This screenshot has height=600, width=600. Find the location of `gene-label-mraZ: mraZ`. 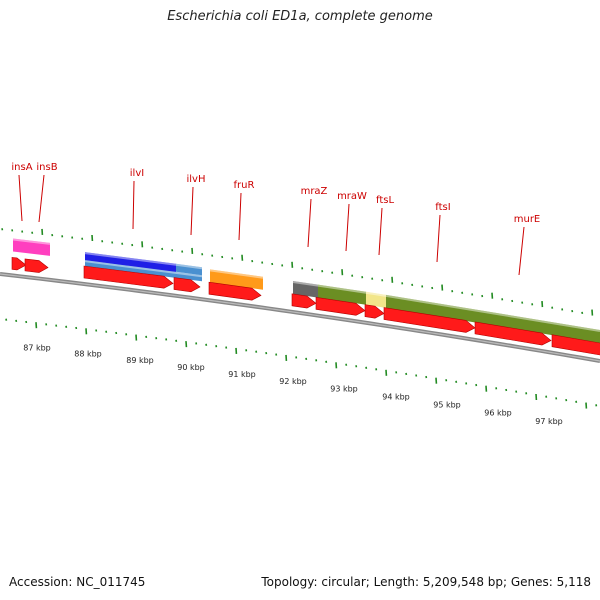

gene-label-mraZ: mraZ is located at coordinates (314, 191).